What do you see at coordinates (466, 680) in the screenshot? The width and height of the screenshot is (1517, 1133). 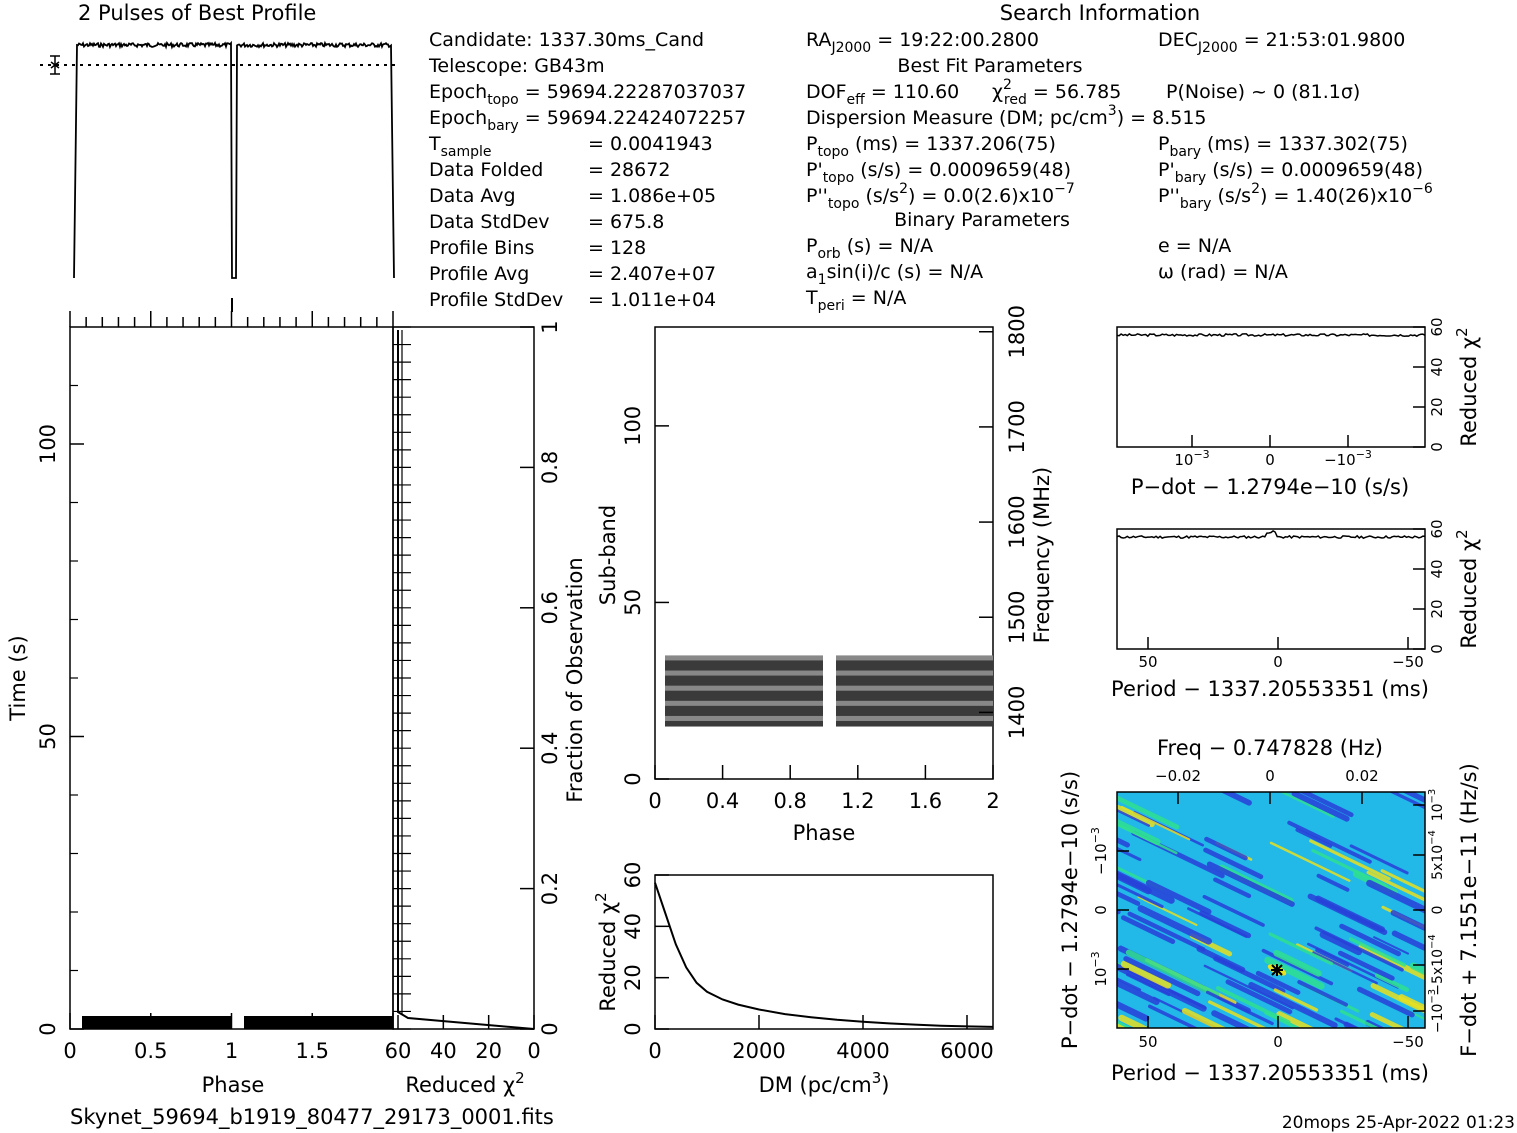 I see `fraction-chi-curve` at bounding box center [466, 680].